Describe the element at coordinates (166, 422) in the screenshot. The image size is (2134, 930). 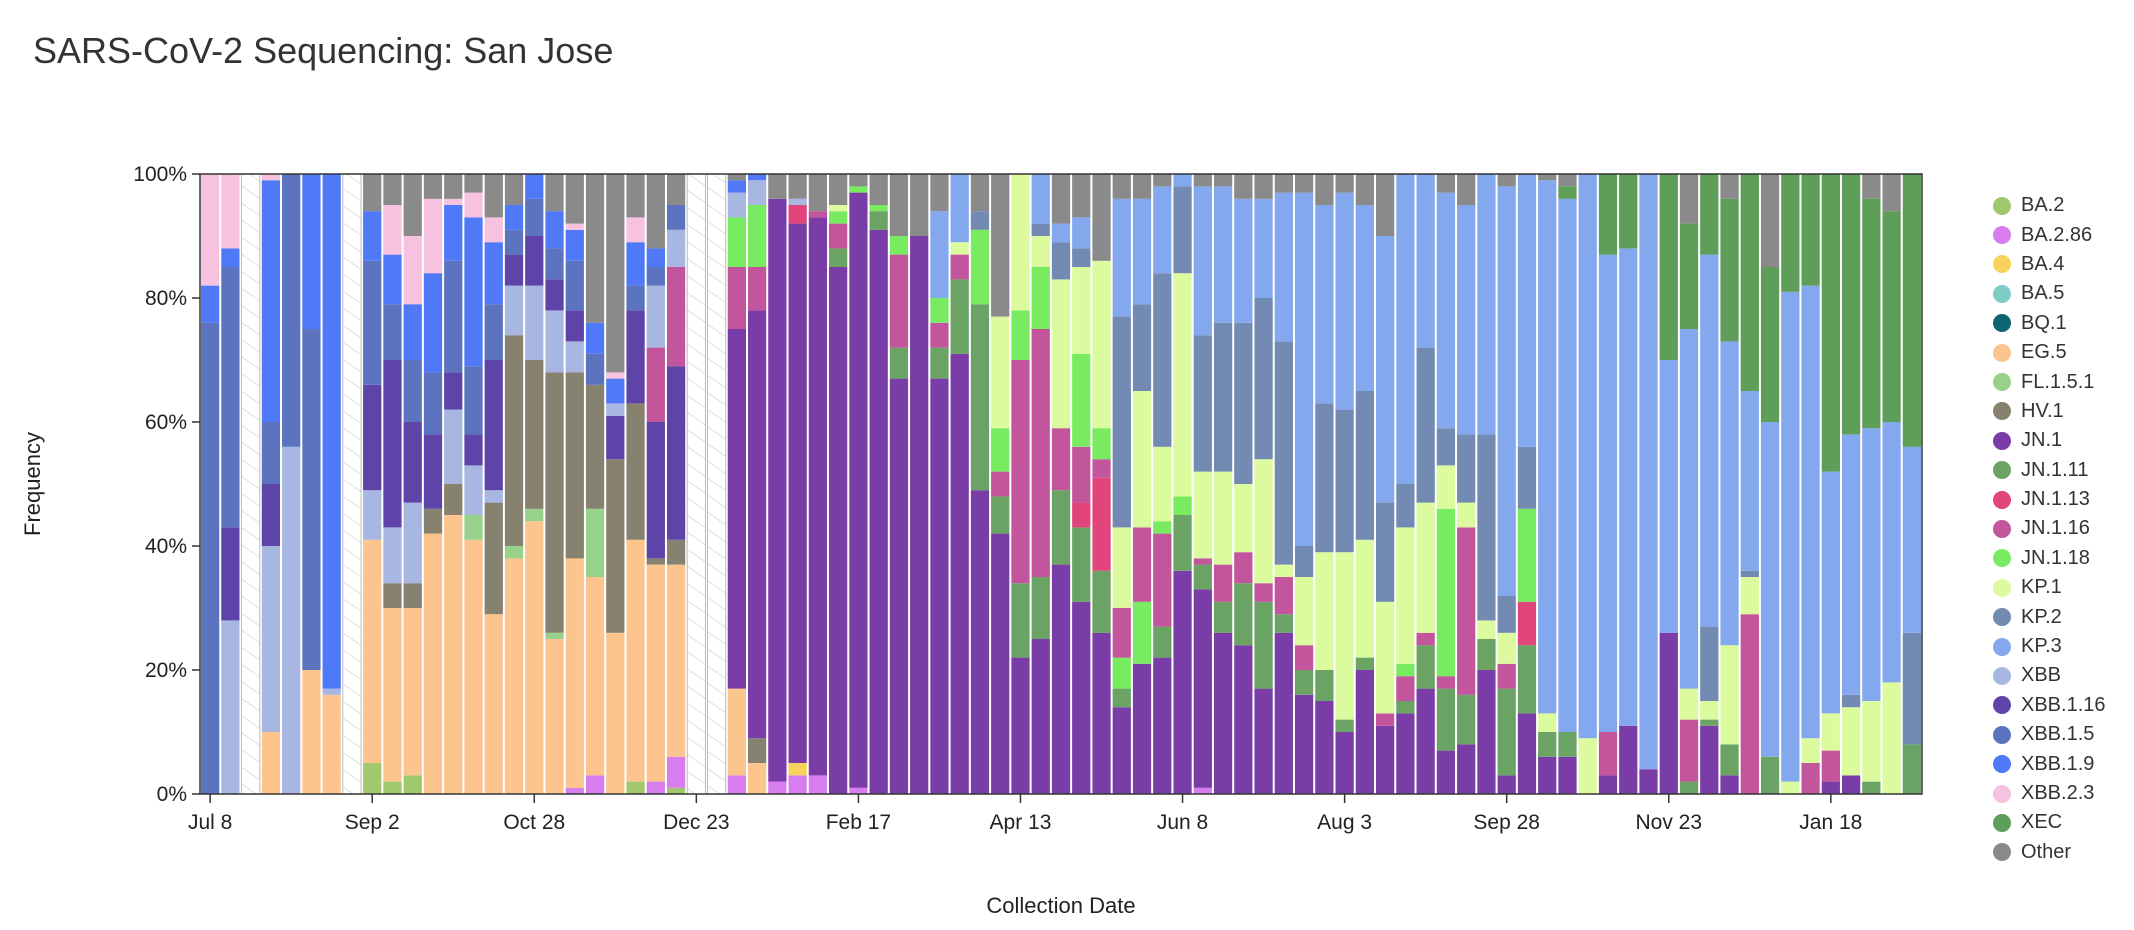
I see `y-tick-label: 60%` at that location.